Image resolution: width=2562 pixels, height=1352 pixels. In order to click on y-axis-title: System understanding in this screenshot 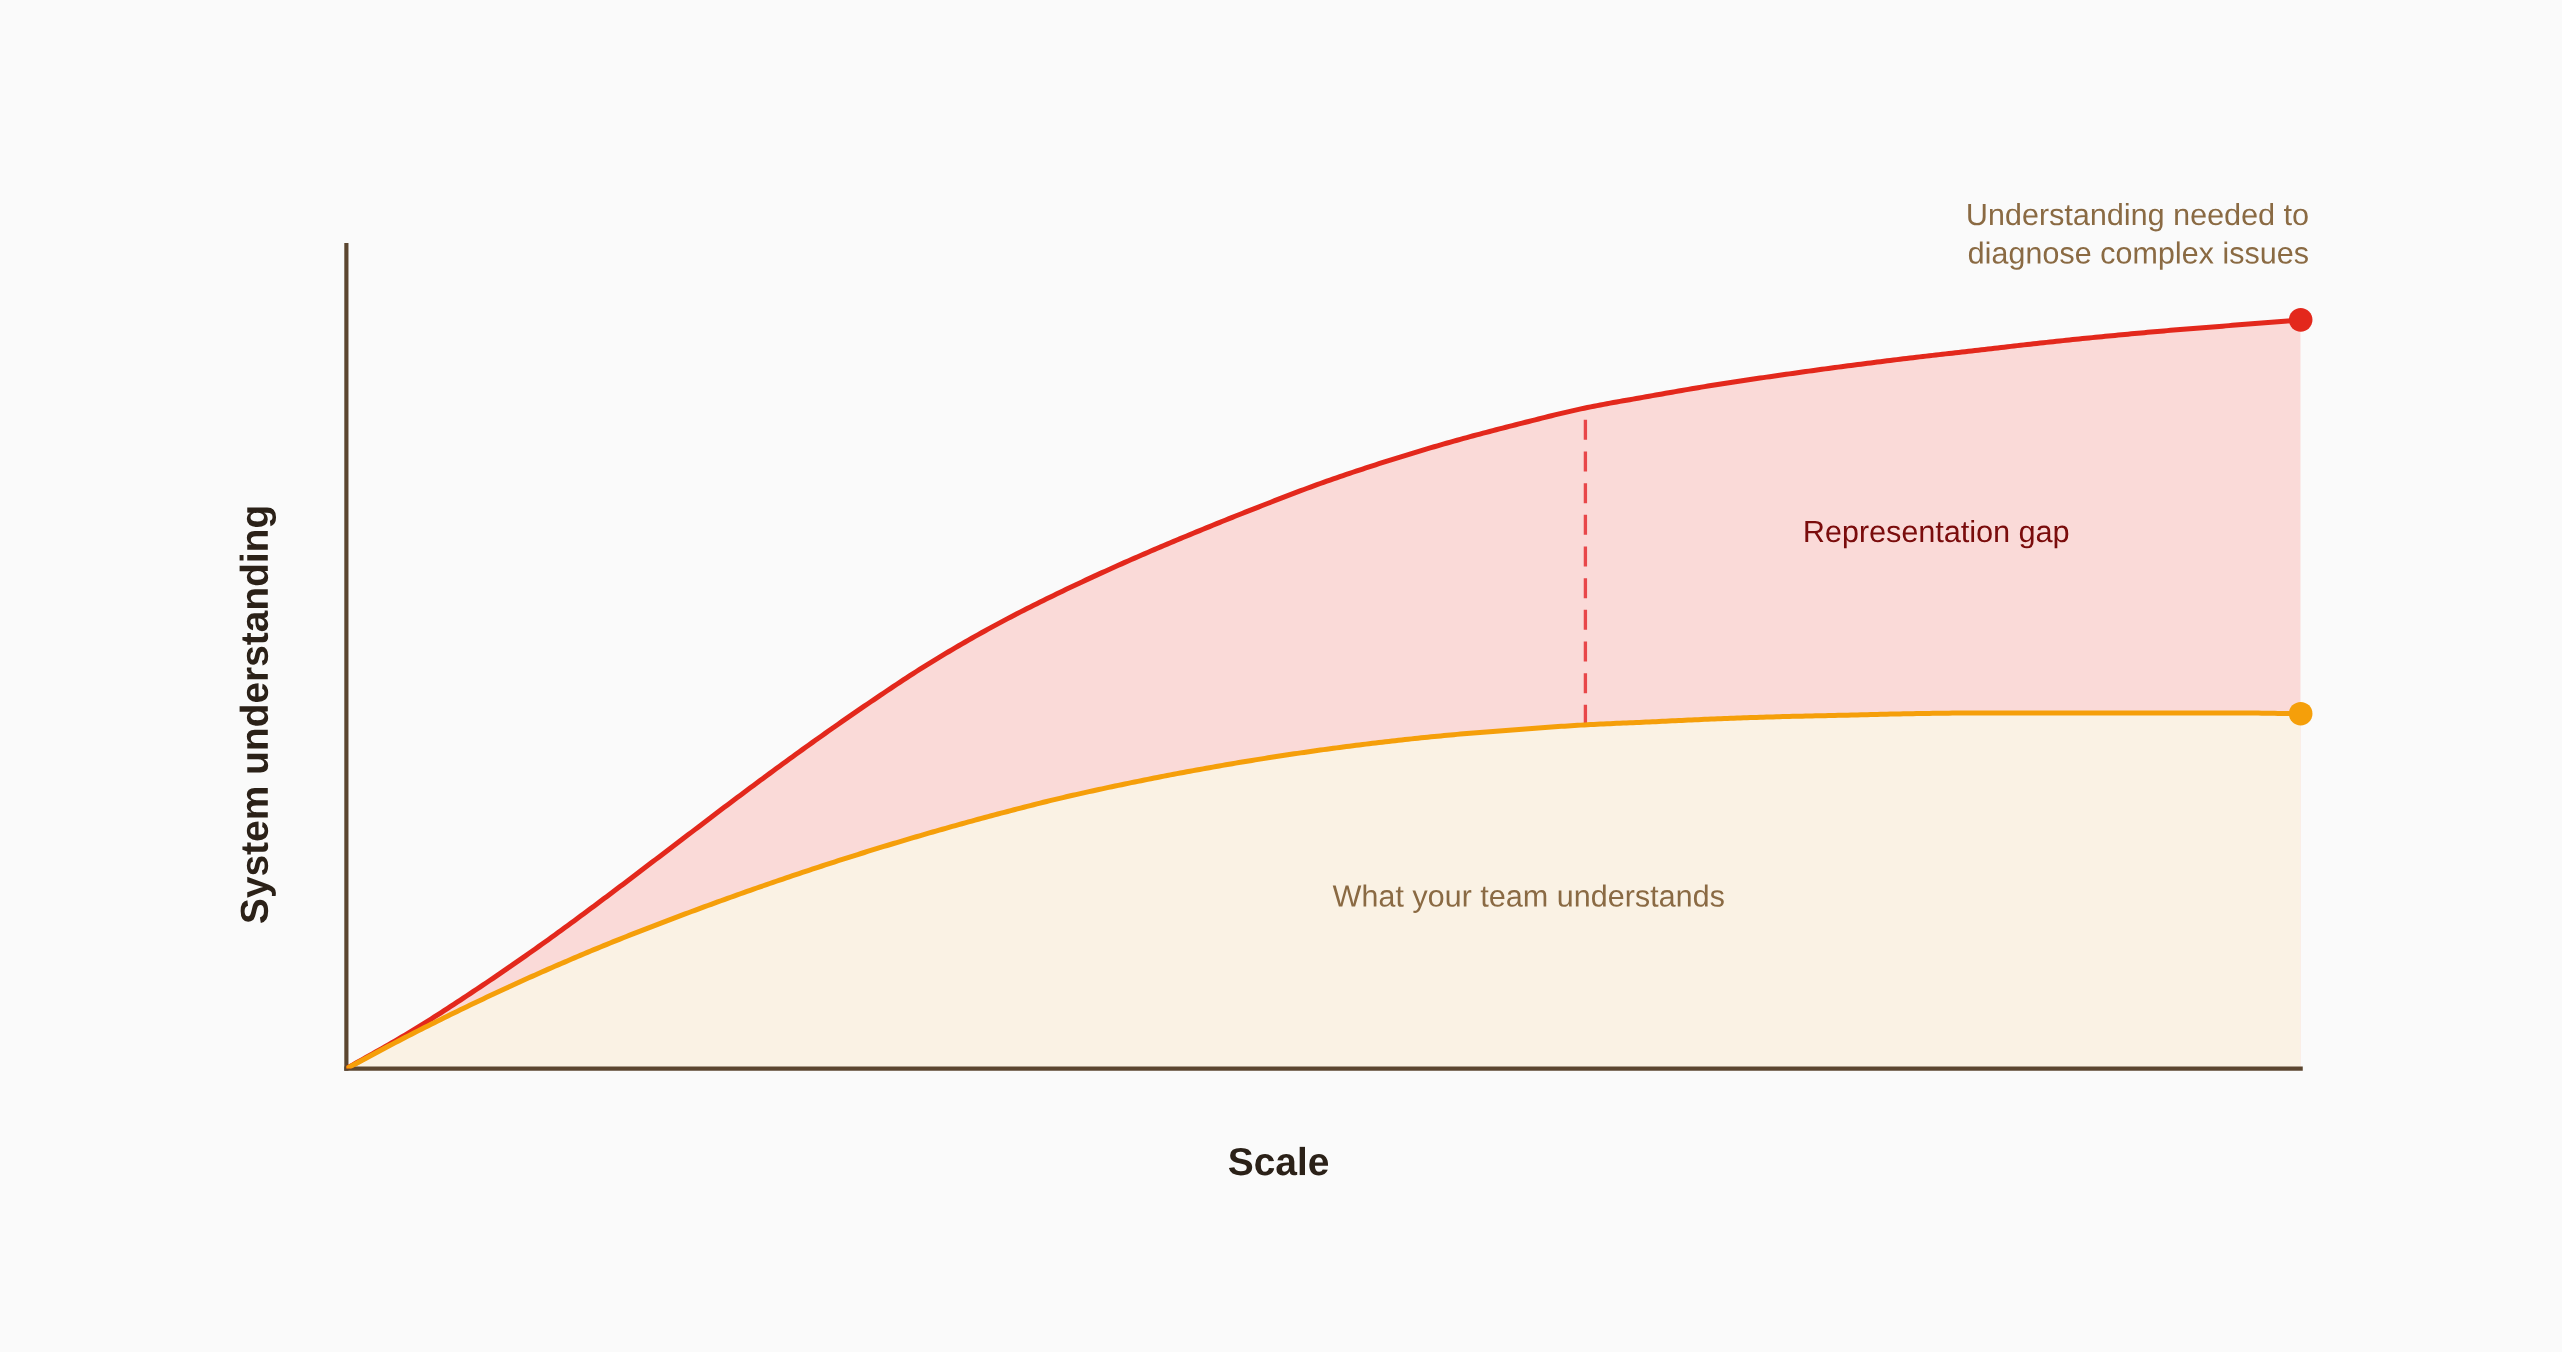, I will do `click(258, 715)`.